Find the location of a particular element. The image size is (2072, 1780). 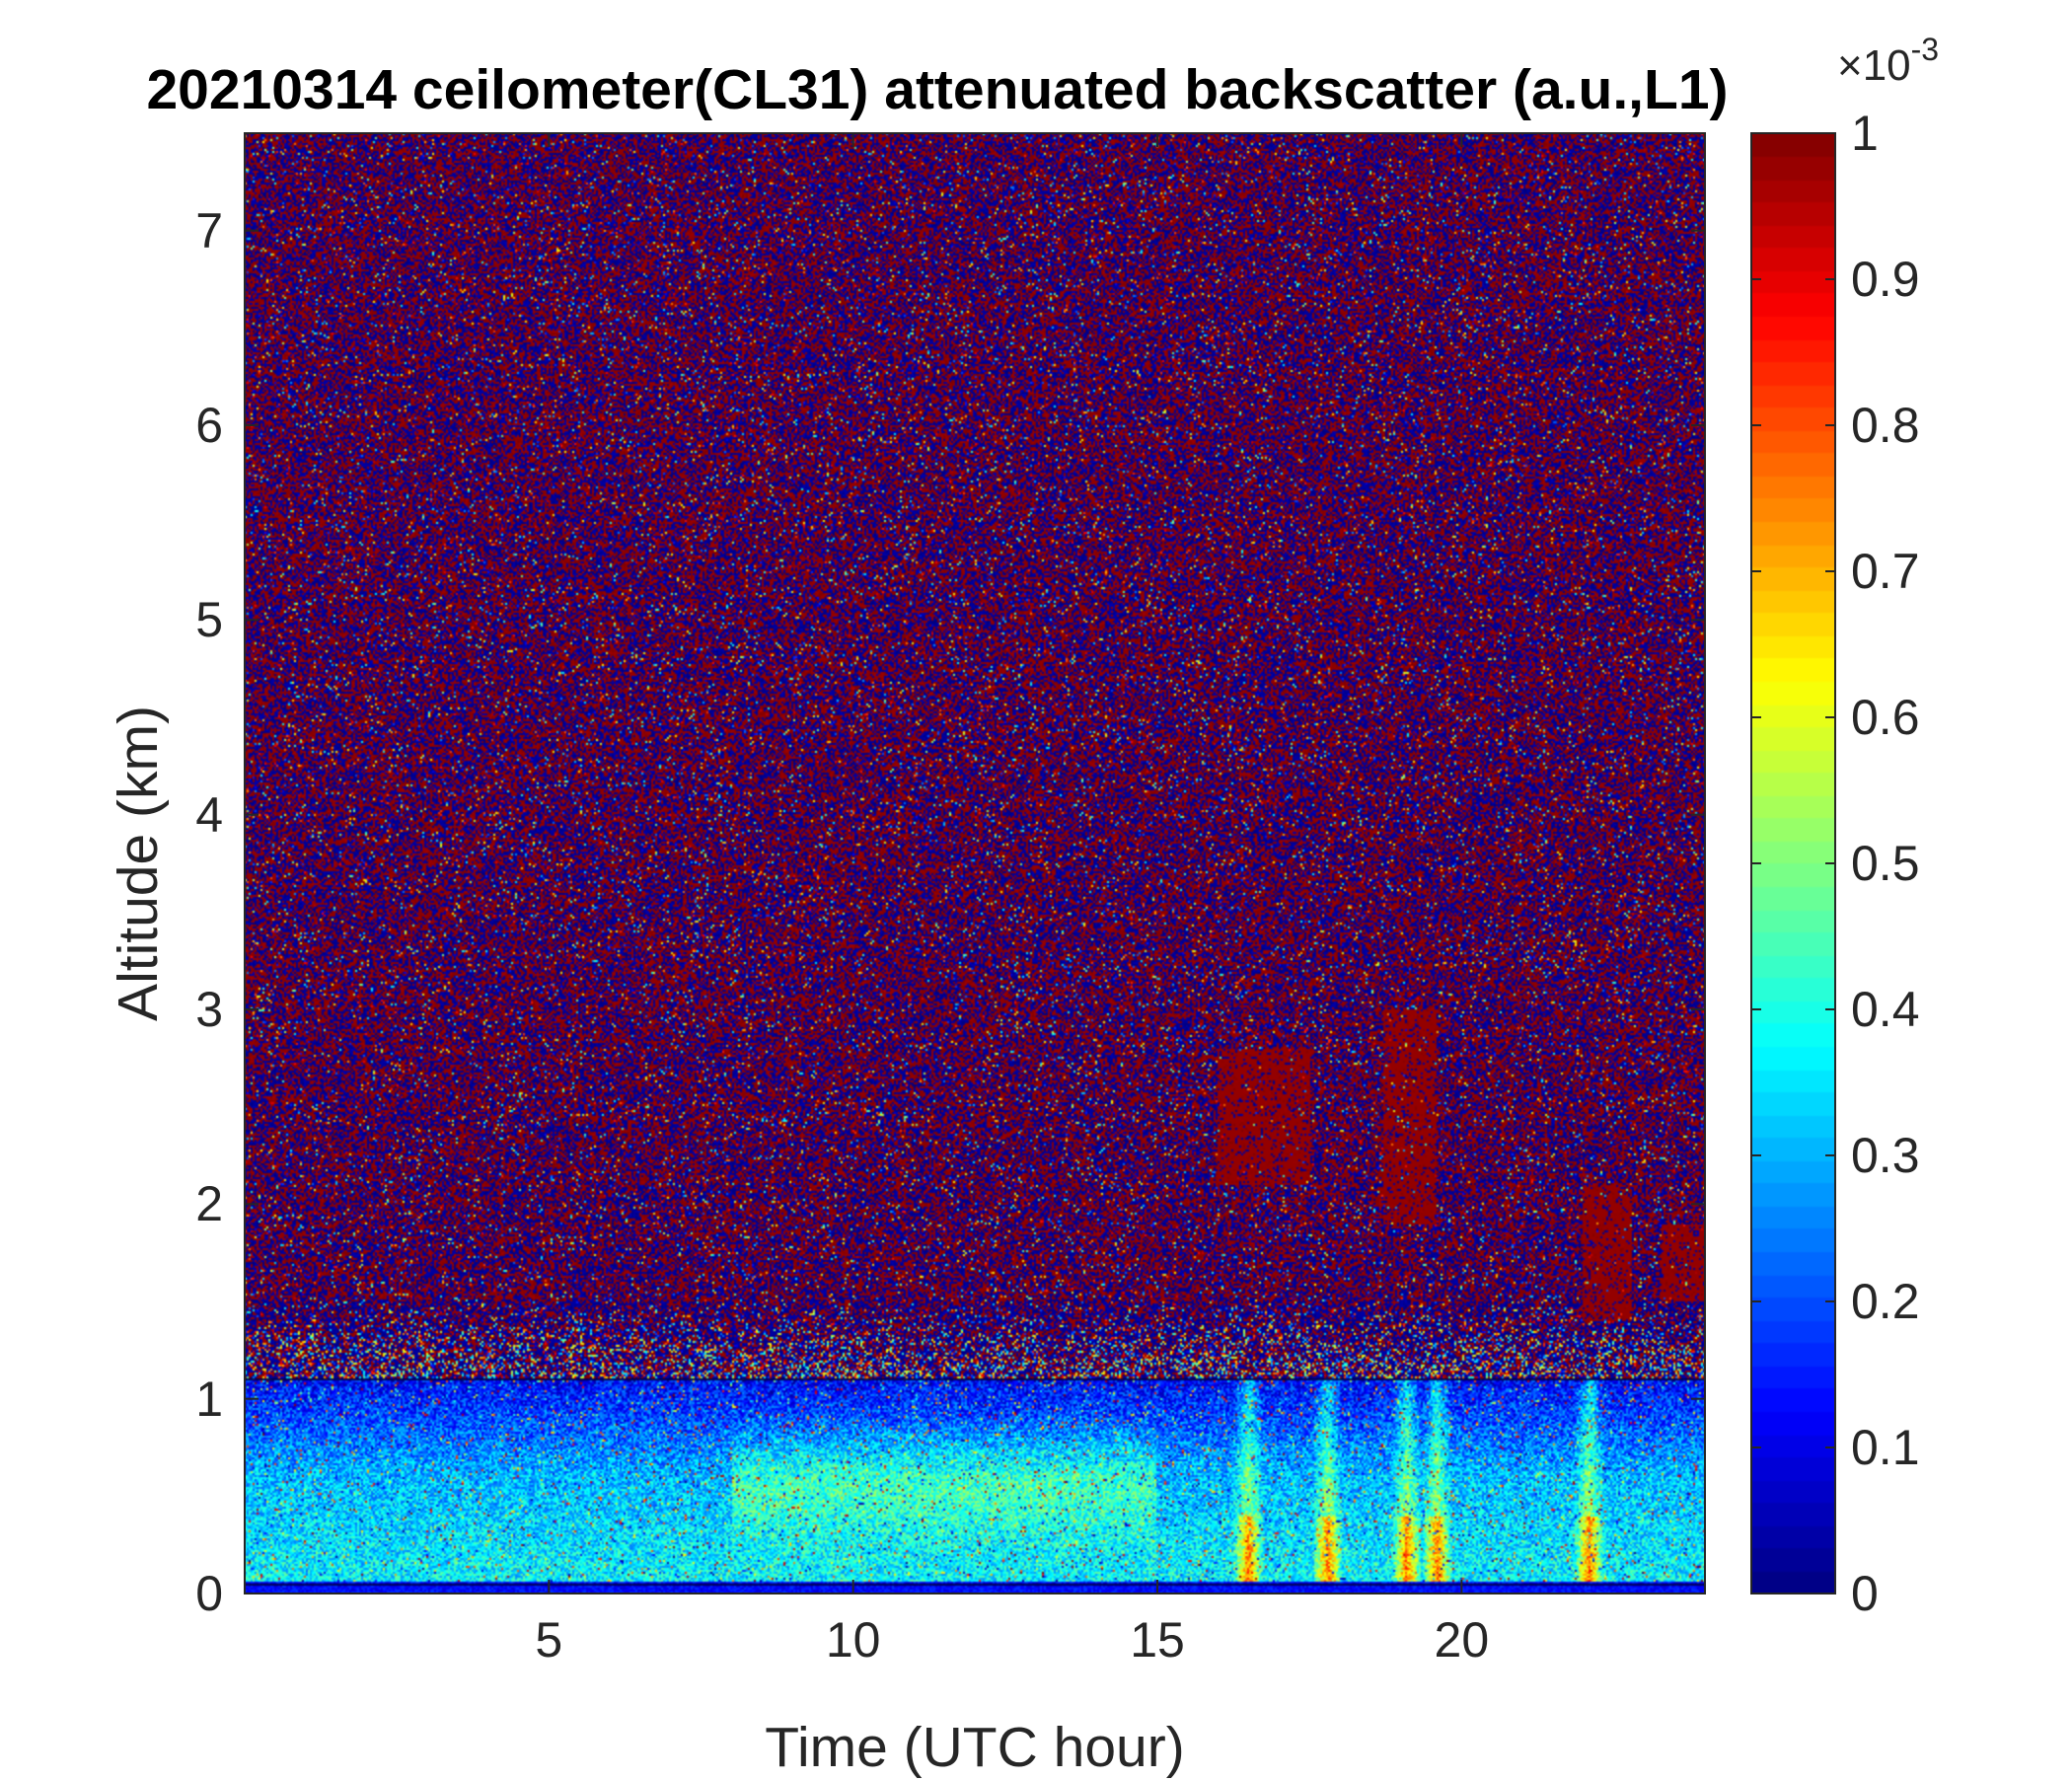

colorbar-tick-label: 0.4 is located at coordinates (1886, 1009).